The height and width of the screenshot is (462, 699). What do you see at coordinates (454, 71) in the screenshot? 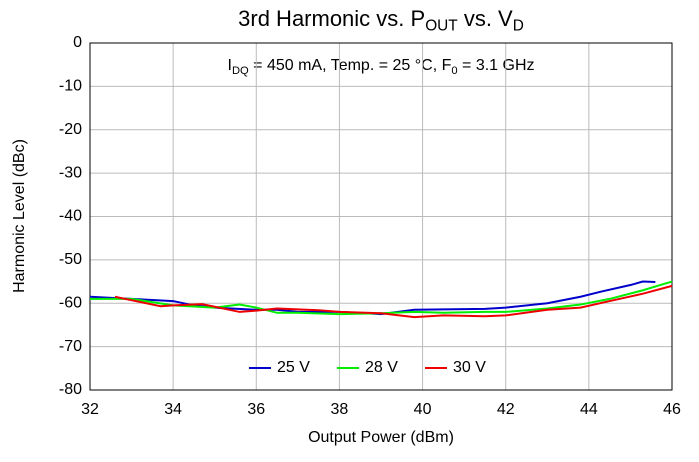
I see `annotation-subscript: 0` at bounding box center [454, 71].